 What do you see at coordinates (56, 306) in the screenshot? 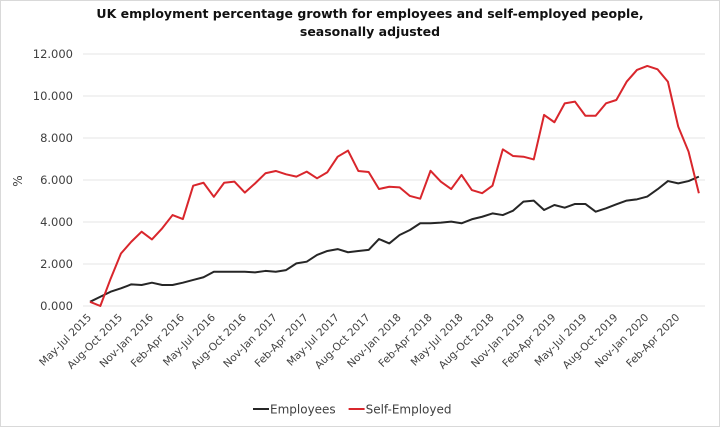
I see `y-tick-label: 0.000` at bounding box center [56, 306].